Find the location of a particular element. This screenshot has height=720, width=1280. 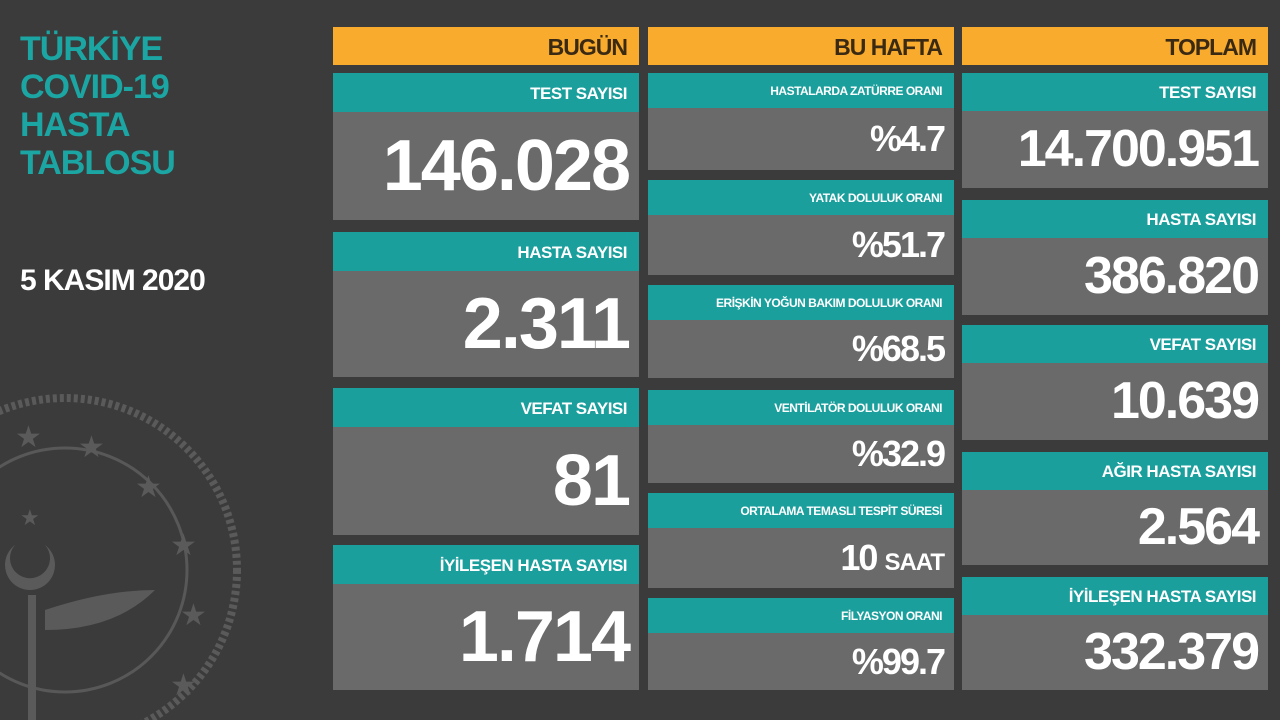

total-stat-card: HASTA SAYISI 386.820 is located at coordinates (1115, 257).